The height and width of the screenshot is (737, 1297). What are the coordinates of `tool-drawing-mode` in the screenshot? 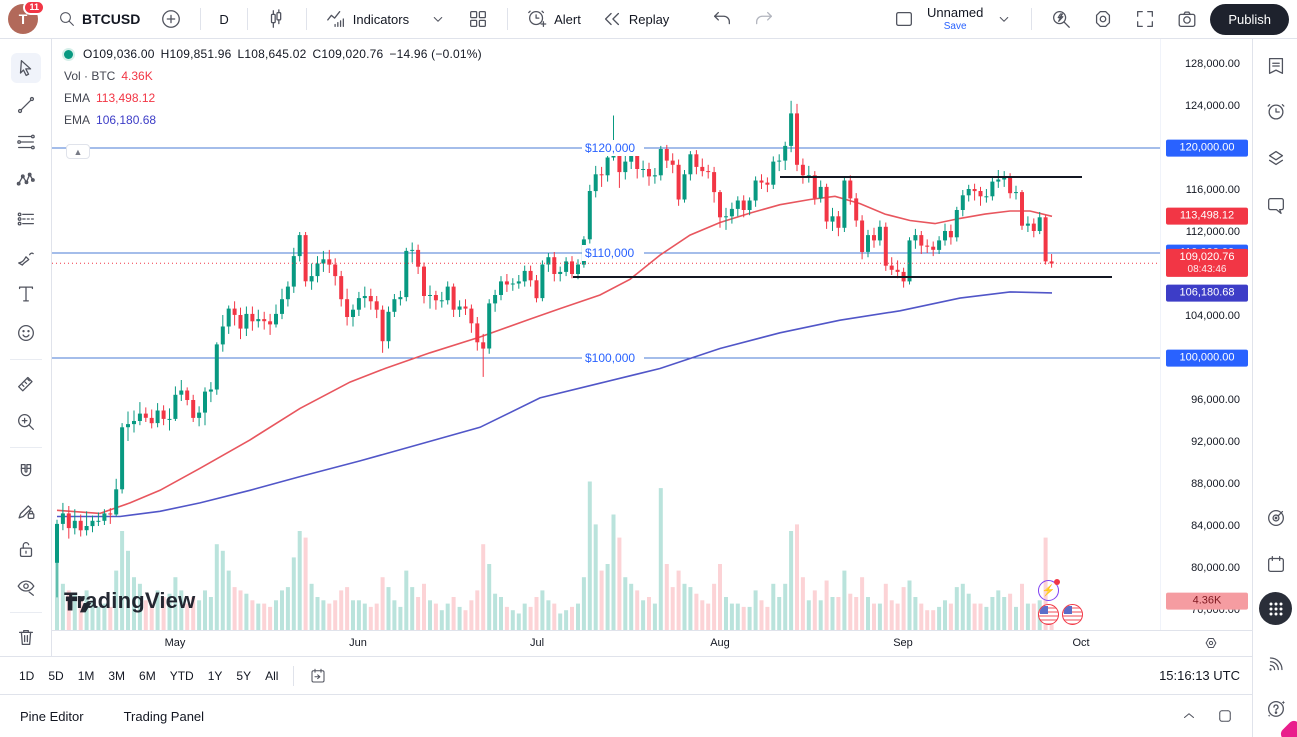 It's located at (26, 511).